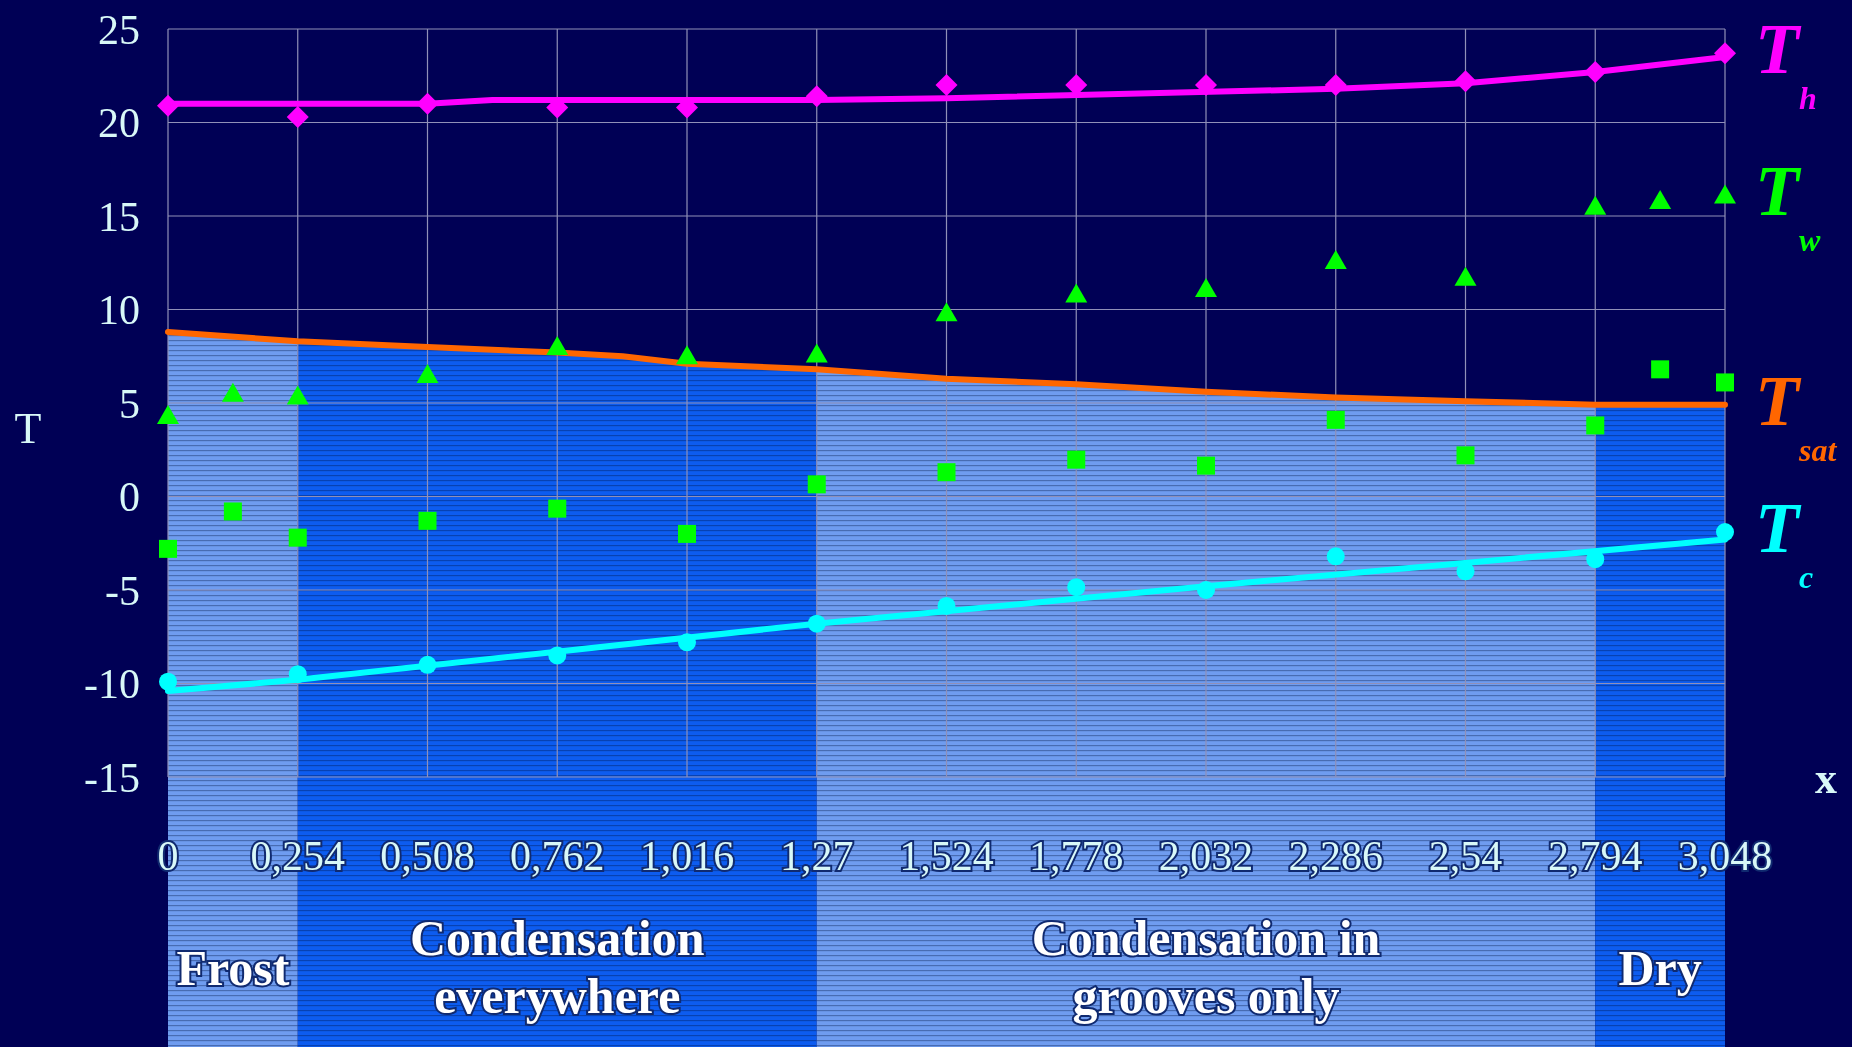 The width and height of the screenshot is (1852, 1047). Describe the element at coordinates (1660, 968) in the screenshot. I see `band-label: Dry` at that location.